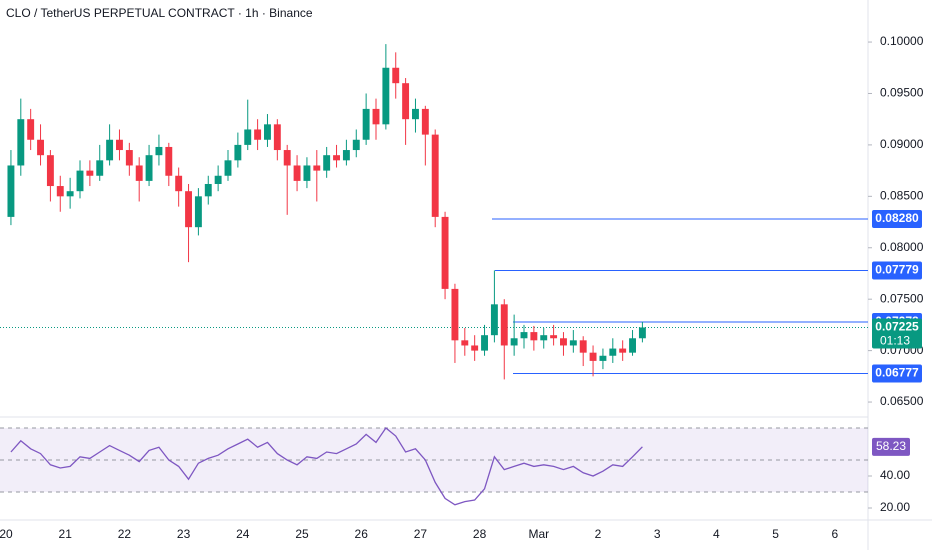 This screenshot has width=932, height=550. Describe the element at coordinates (902, 41) in the screenshot. I see `y-tick-label: 0.10000` at that location.